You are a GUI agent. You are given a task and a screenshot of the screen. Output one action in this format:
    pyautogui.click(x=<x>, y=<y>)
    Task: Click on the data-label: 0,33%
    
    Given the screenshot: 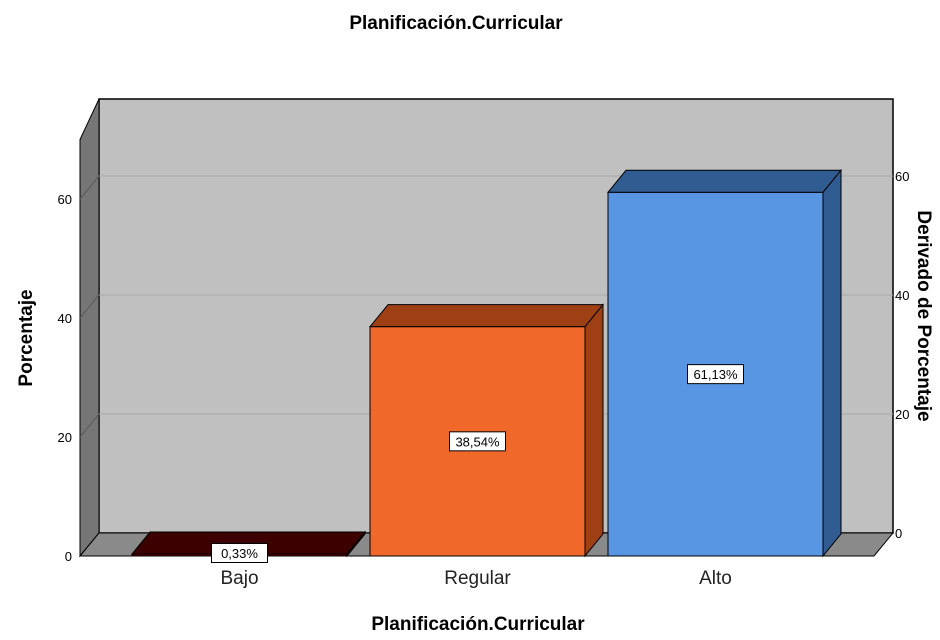 What is the action you would take?
    pyautogui.click(x=240, y=553)
    